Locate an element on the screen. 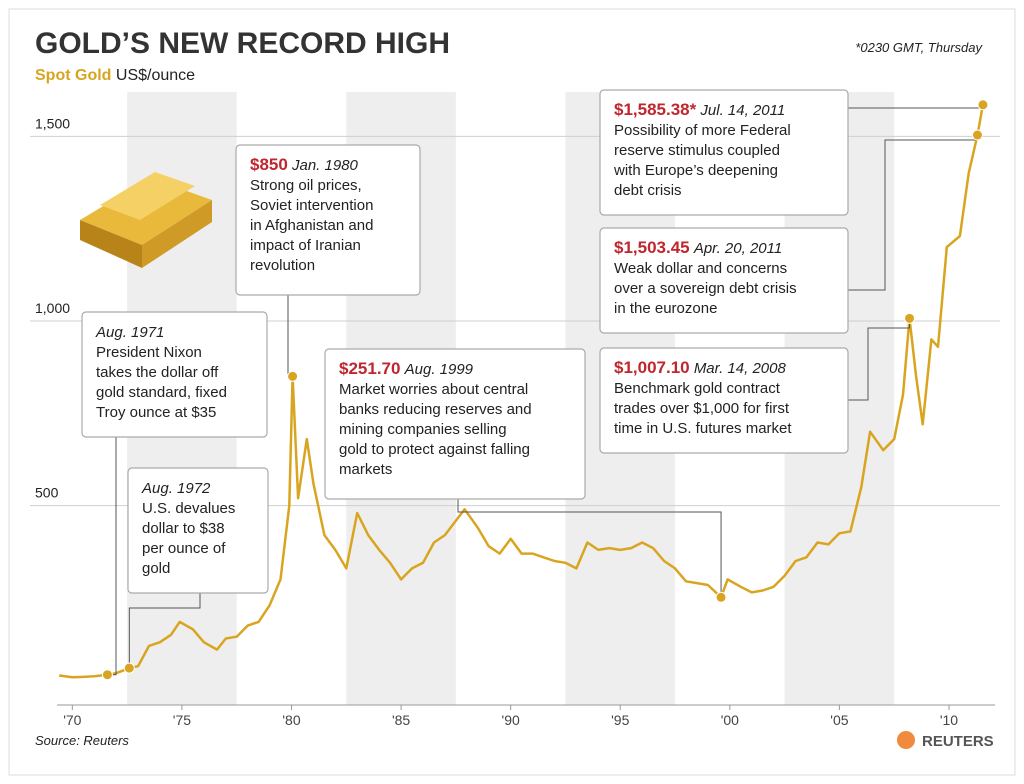  callout-date: Jan. 1980 is located at coordinates (325, 165).